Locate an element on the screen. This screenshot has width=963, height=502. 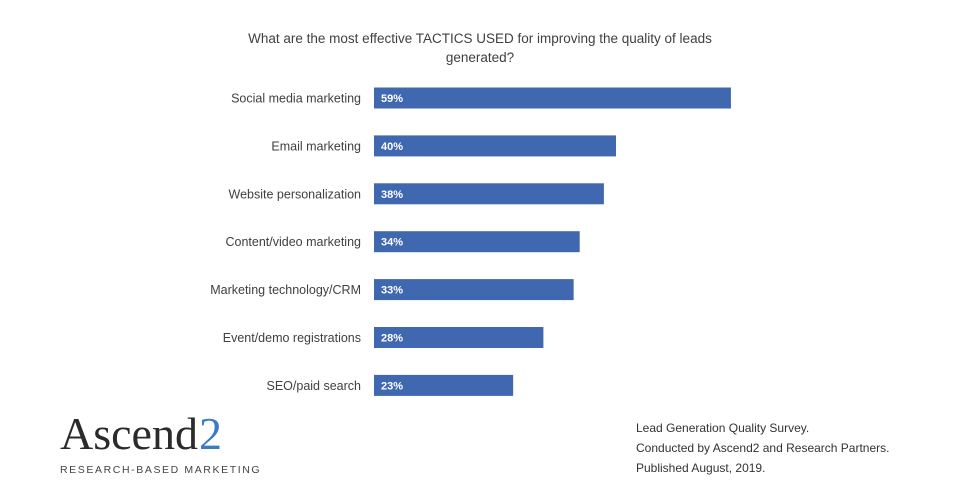
ascend2-logo: Ascend2 RESEARCH-BASED MARKETING is located at coordinates (165, 442).